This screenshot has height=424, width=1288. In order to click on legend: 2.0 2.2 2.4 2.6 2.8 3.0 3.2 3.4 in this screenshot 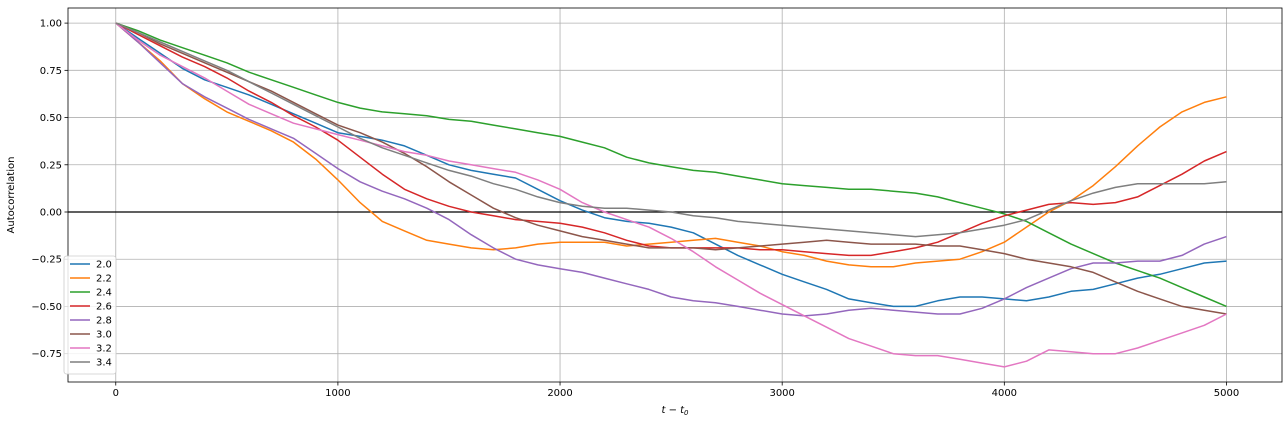, I will do `click(90, 315)`.